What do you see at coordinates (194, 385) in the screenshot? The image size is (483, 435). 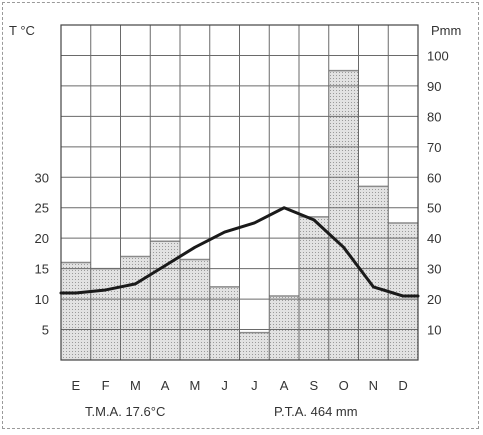 I see `month-label-5: M` at bounding box center [194, 385].